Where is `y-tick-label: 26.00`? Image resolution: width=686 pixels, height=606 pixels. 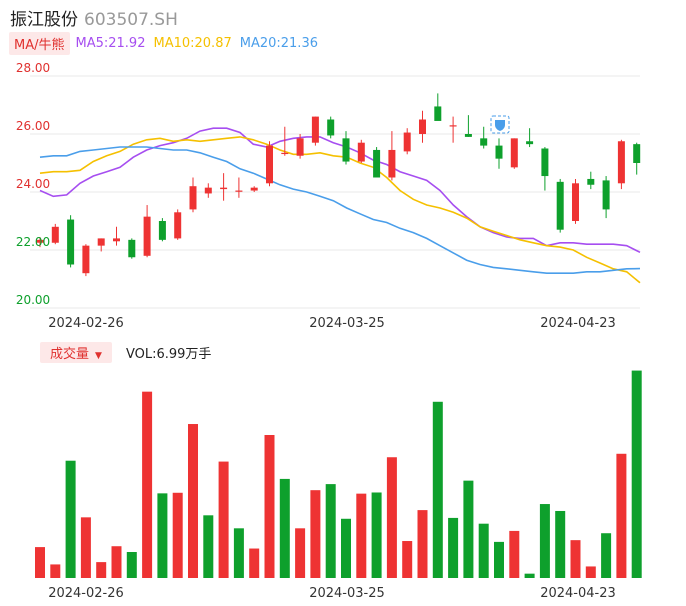
y-tick-label: 26.00 is located at coordinates (33, 126).